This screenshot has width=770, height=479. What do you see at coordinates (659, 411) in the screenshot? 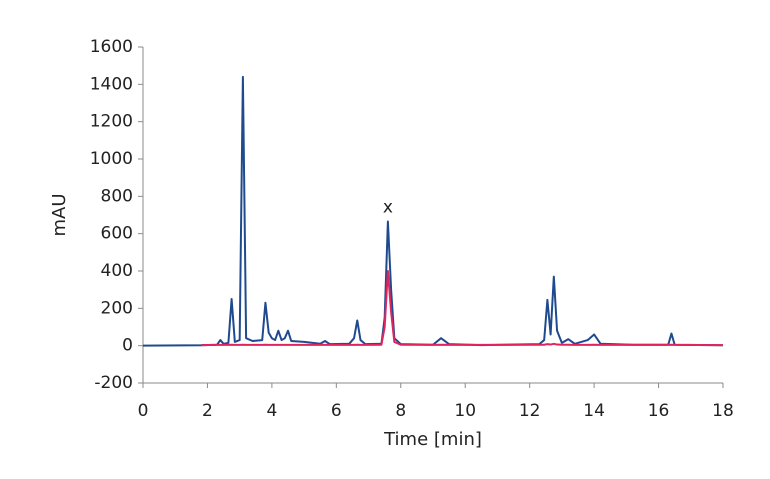
I see `x-tick-label: 16` at bounding box center [659, 411].